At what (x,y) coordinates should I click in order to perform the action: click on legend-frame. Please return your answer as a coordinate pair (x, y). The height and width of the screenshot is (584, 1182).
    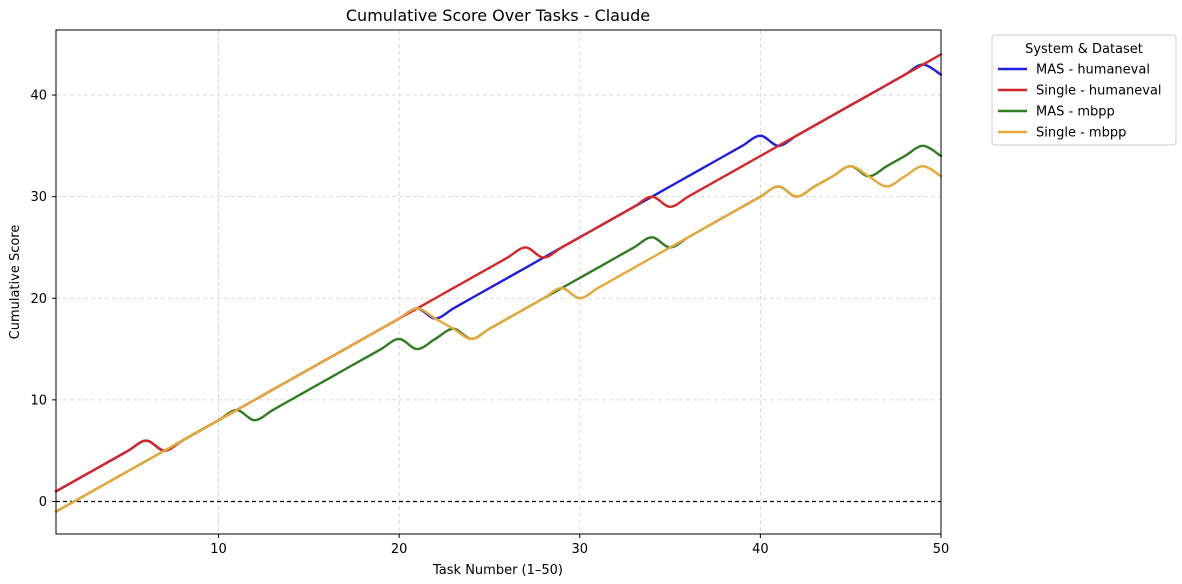
    Looking at the image, I should click on (1084, 90).